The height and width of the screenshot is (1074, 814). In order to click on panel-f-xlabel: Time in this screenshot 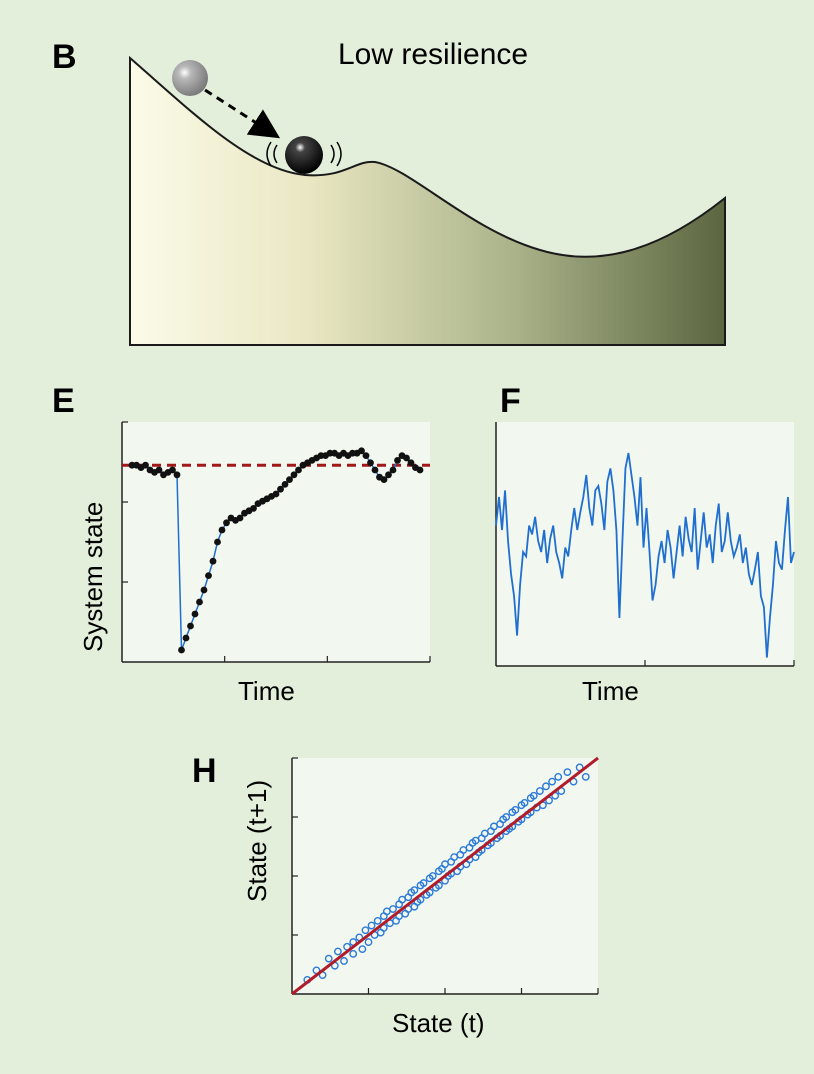, I will do `click(610, 691)`.